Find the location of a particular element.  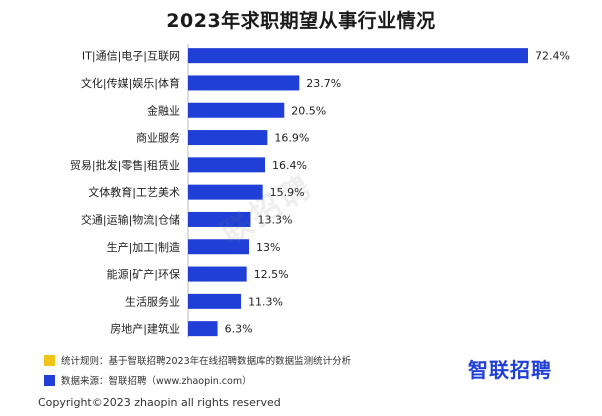

category-label: 生活服务业 is located at coordinates (152, 301).